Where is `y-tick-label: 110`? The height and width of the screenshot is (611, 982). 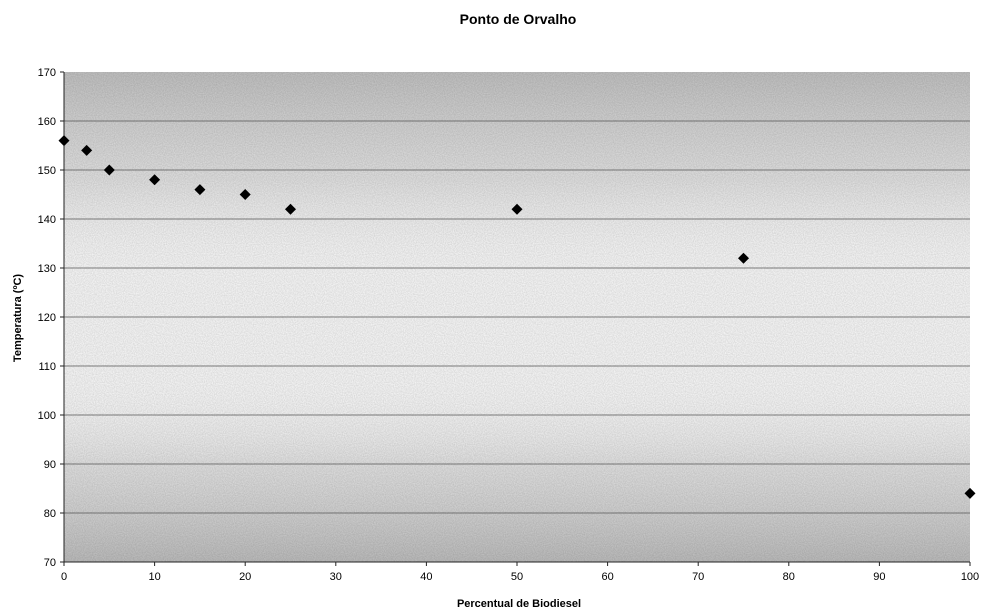
y-tick-label: 110 is located at coordinates (47, 367).